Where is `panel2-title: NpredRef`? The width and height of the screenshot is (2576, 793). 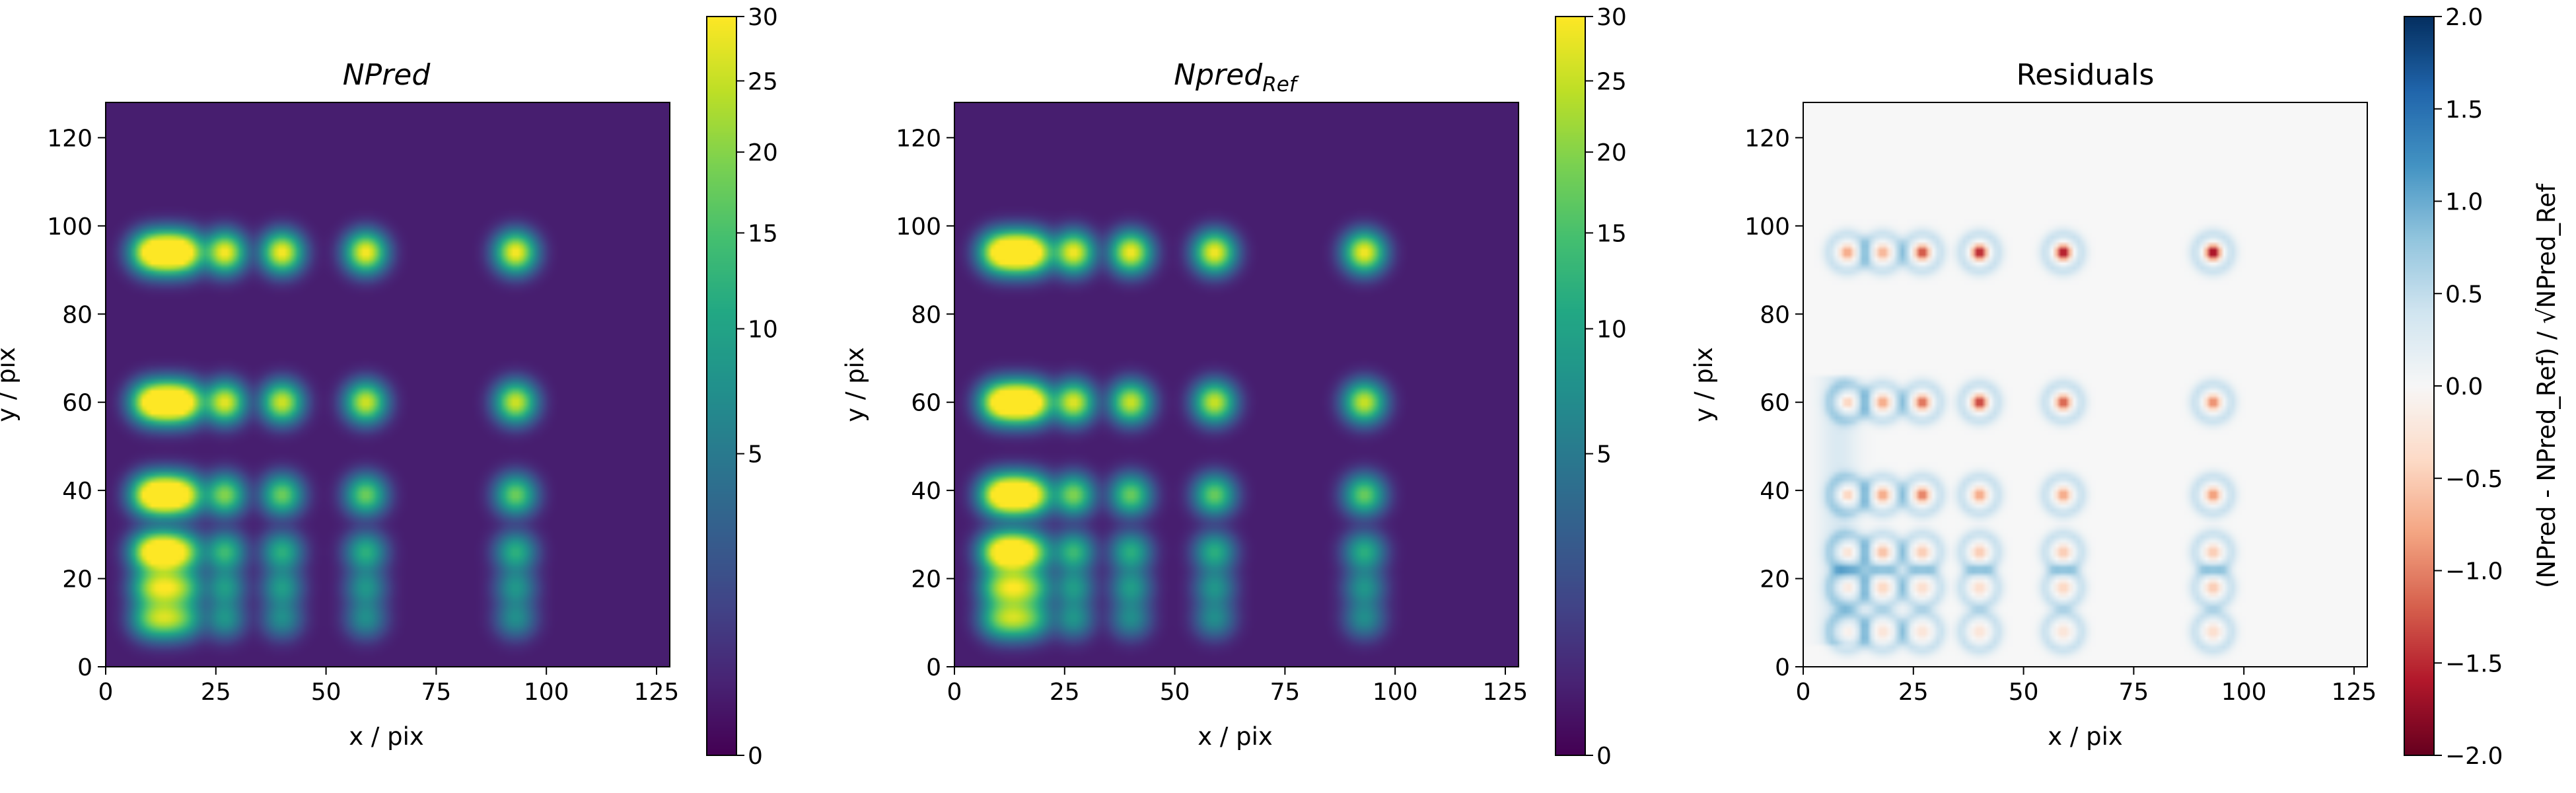 panel2-title: NpredRef is located at coordinates (1236, 77).